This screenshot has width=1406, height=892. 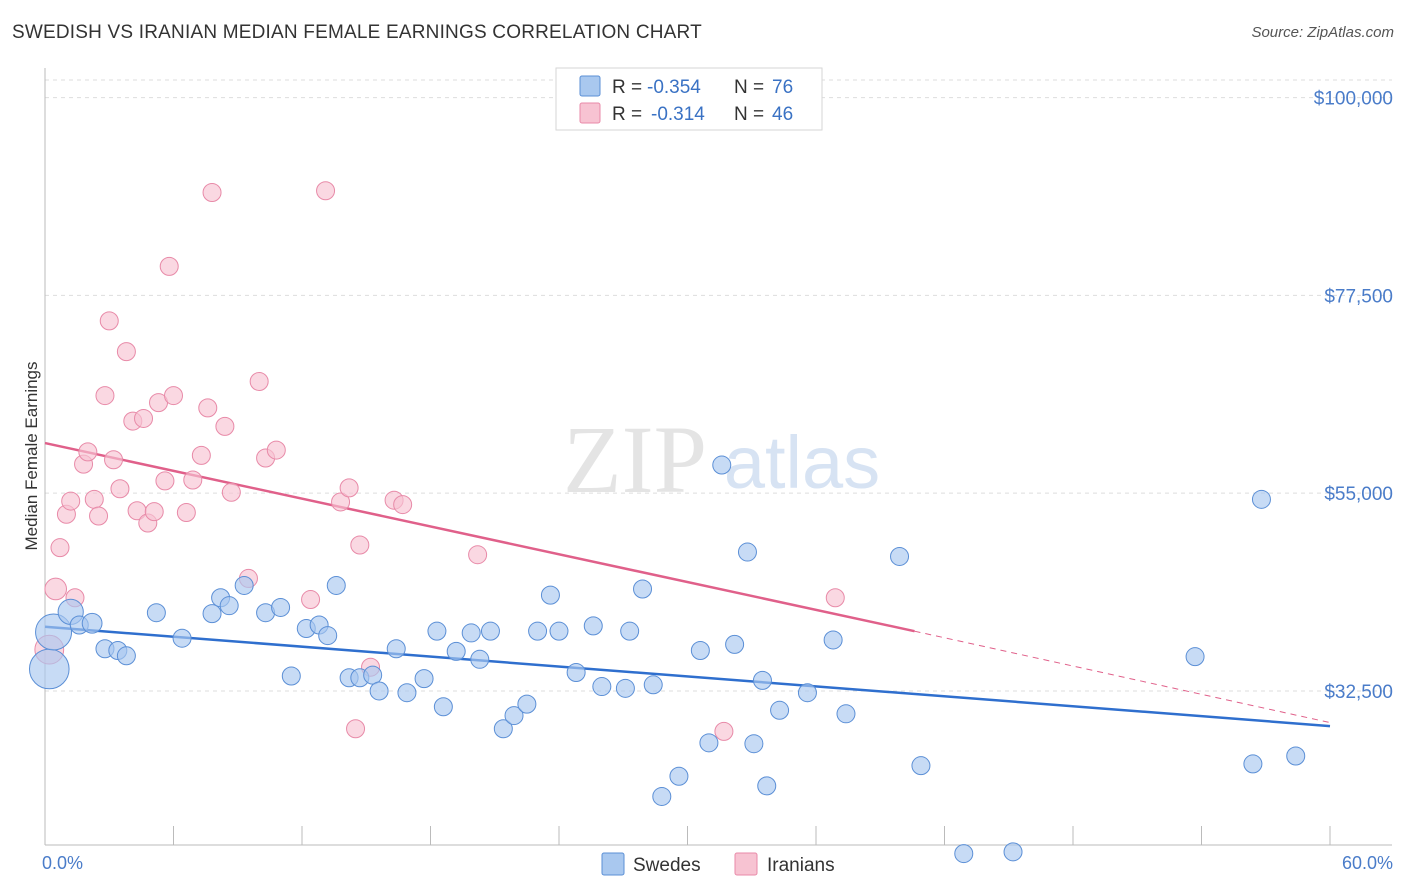 What do you see at coordinates (590, 86) in the screenshot?
I see `swedes-swatch` at bounding box center [590, 86].